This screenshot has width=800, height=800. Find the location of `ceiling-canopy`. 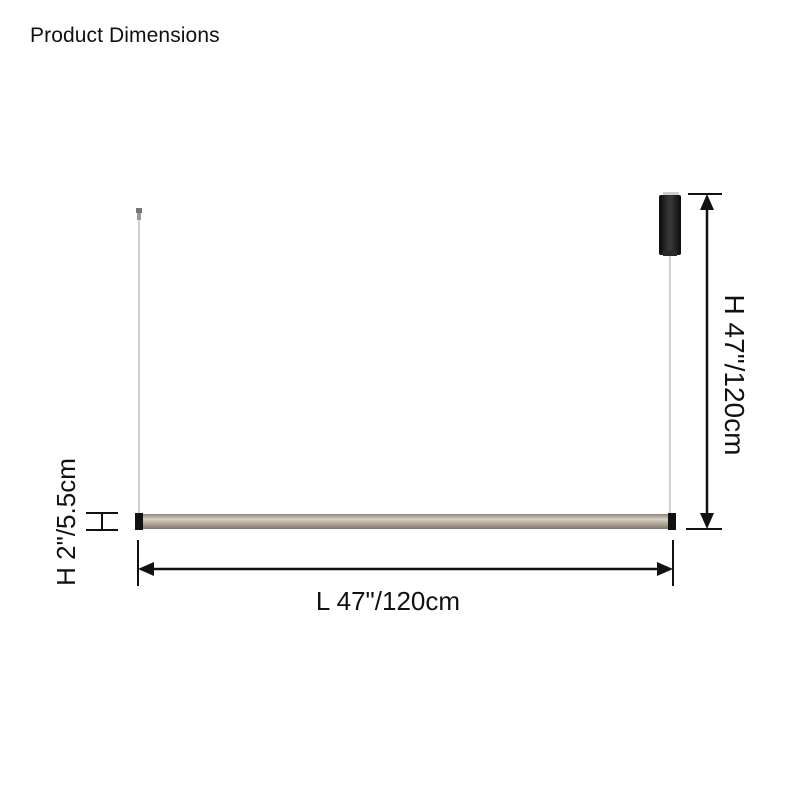

ceiling-canopy is located at coordinates (670, 224).